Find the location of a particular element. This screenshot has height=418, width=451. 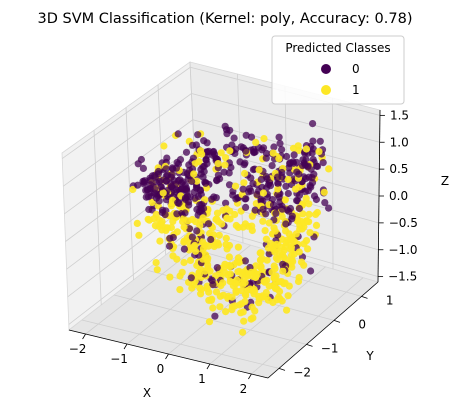

x-tick-label: 2 is located at coordinates (244, 389).